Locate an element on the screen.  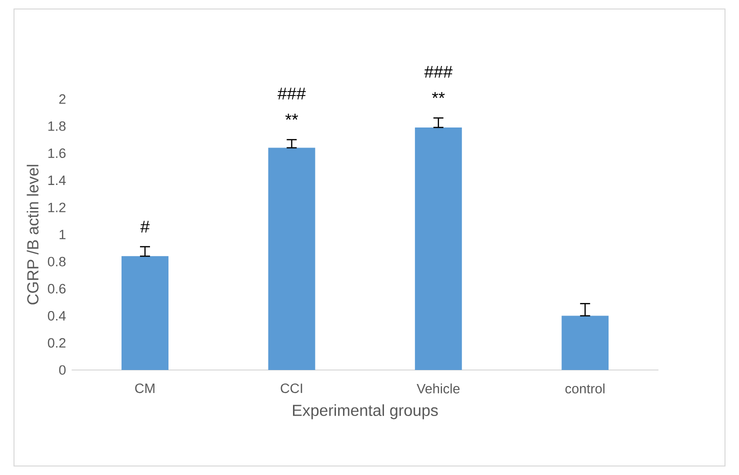
y-tick-label: 0 is located at coordinates (62, 370).